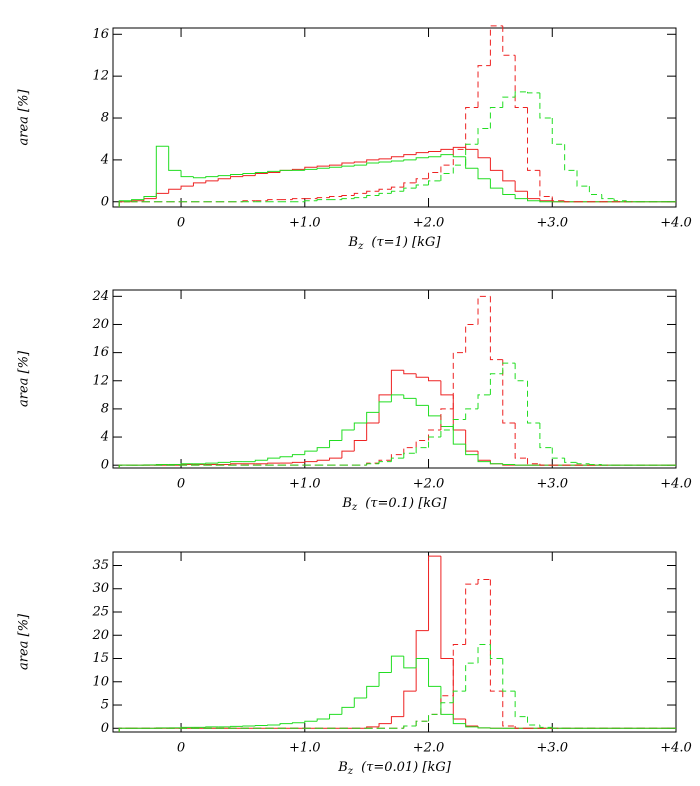 Image resolution: width=700 pixels, height=786 pixels. I want to click on x-axis-text: (τ=0.01) [kG], so click(406, 767).